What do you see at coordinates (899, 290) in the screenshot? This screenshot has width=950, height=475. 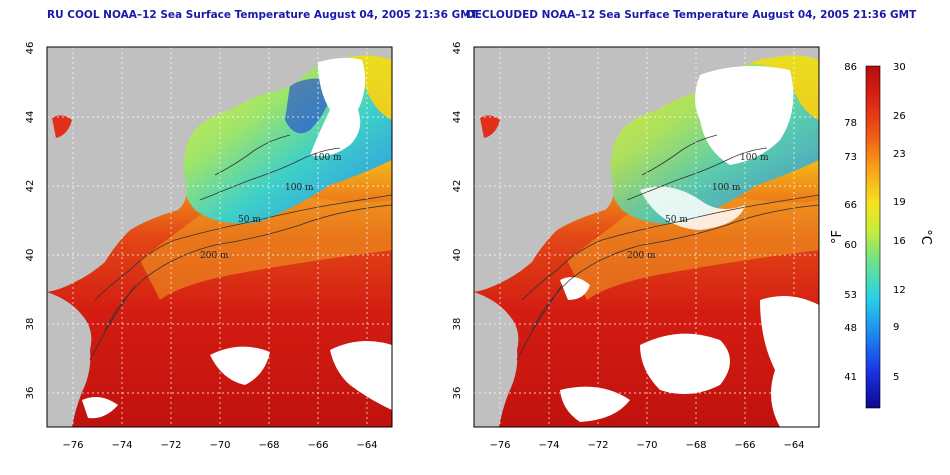 I see `celsius-tick: 12` at bounding box center [899, 290].